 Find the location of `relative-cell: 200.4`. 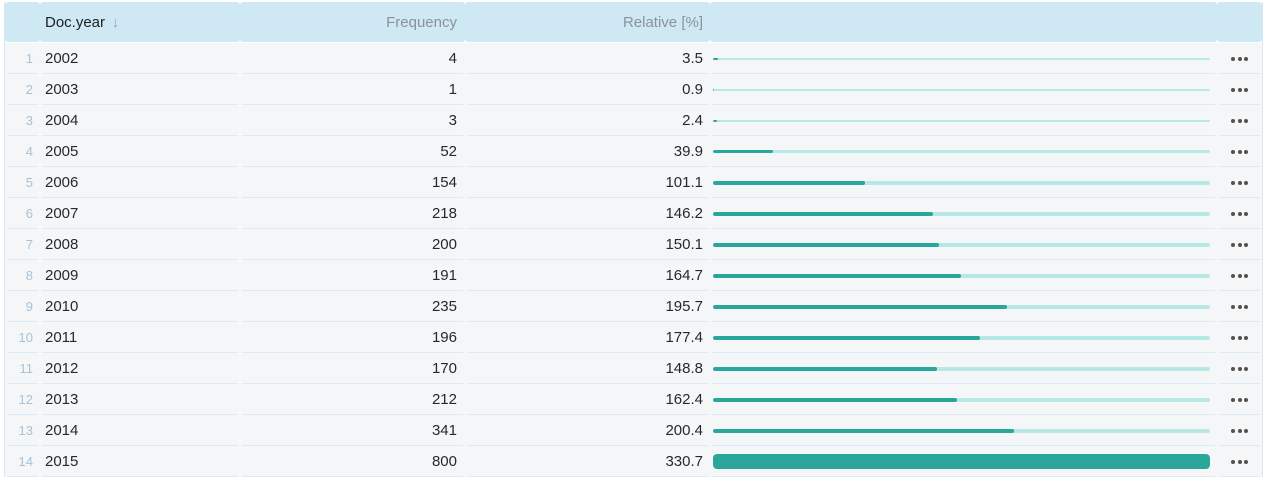

relative-cell: 200.4 is located at coordinates (587, 430).